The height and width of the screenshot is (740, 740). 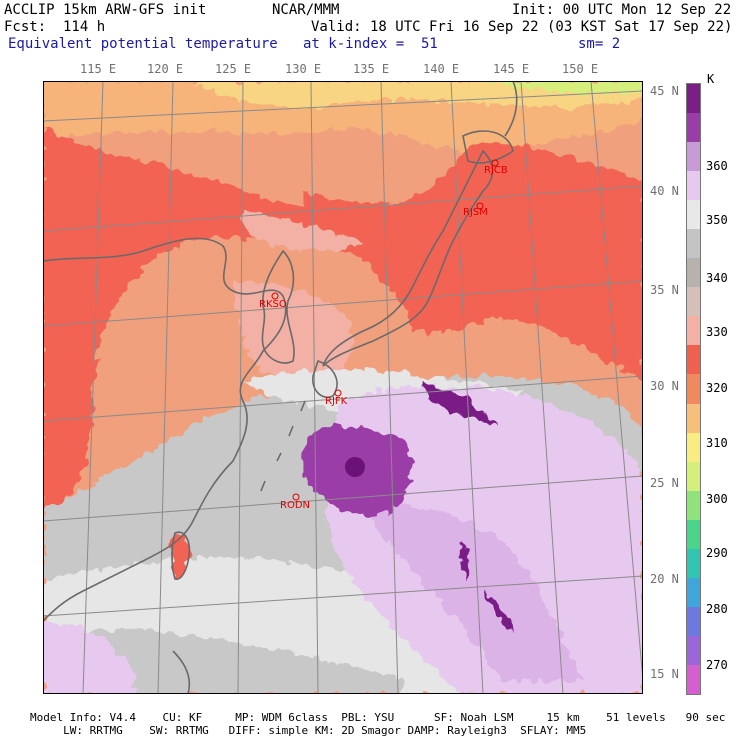 I want to click on institution: NCAR/MMM, so click(x=306, y=10).